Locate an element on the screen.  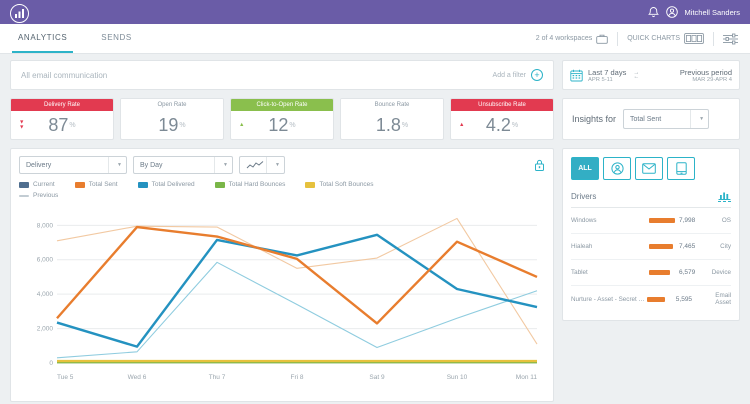
filter-scope-label: All email communication is located at coordinates (64, 75).